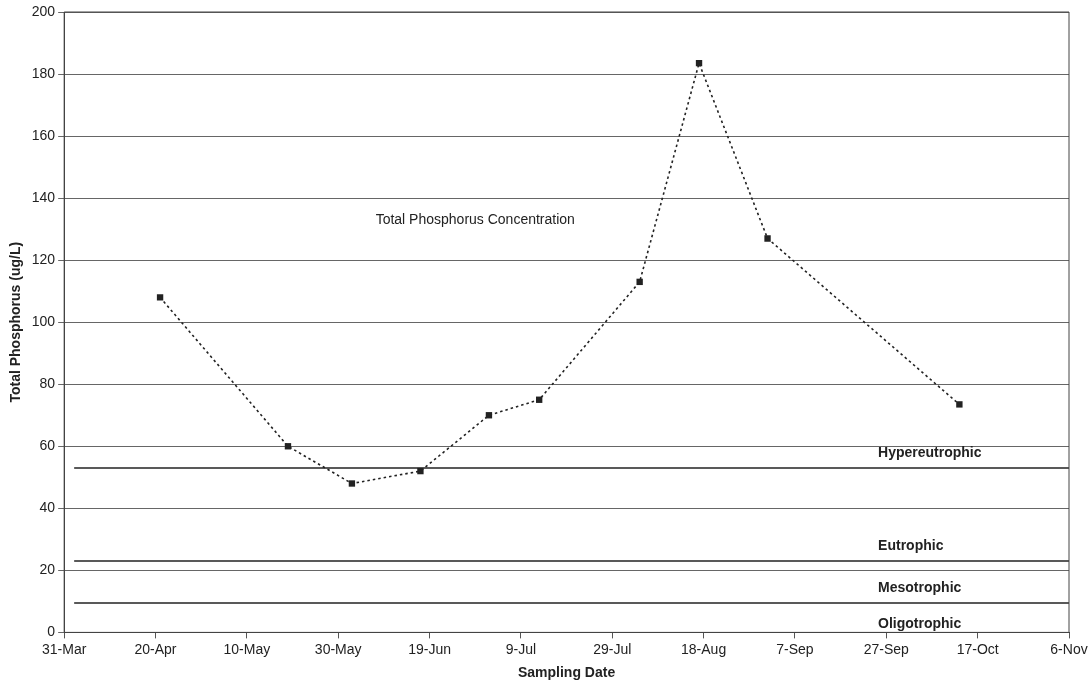  I want to click on y-axis-title: Total Phosphorus (ug/L), so click(15, 322).